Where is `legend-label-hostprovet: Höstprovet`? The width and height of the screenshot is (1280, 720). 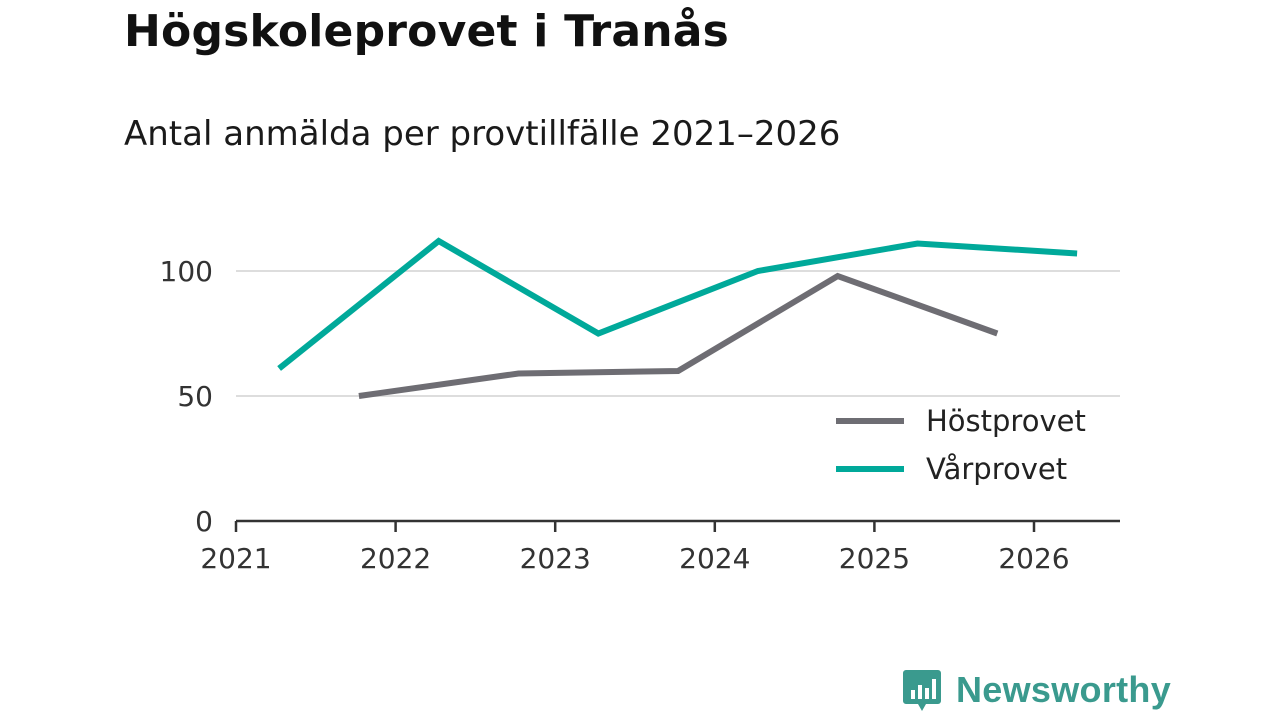 legend-label-hostprovet: Höstprovet is located at coordinates (1006, 421).